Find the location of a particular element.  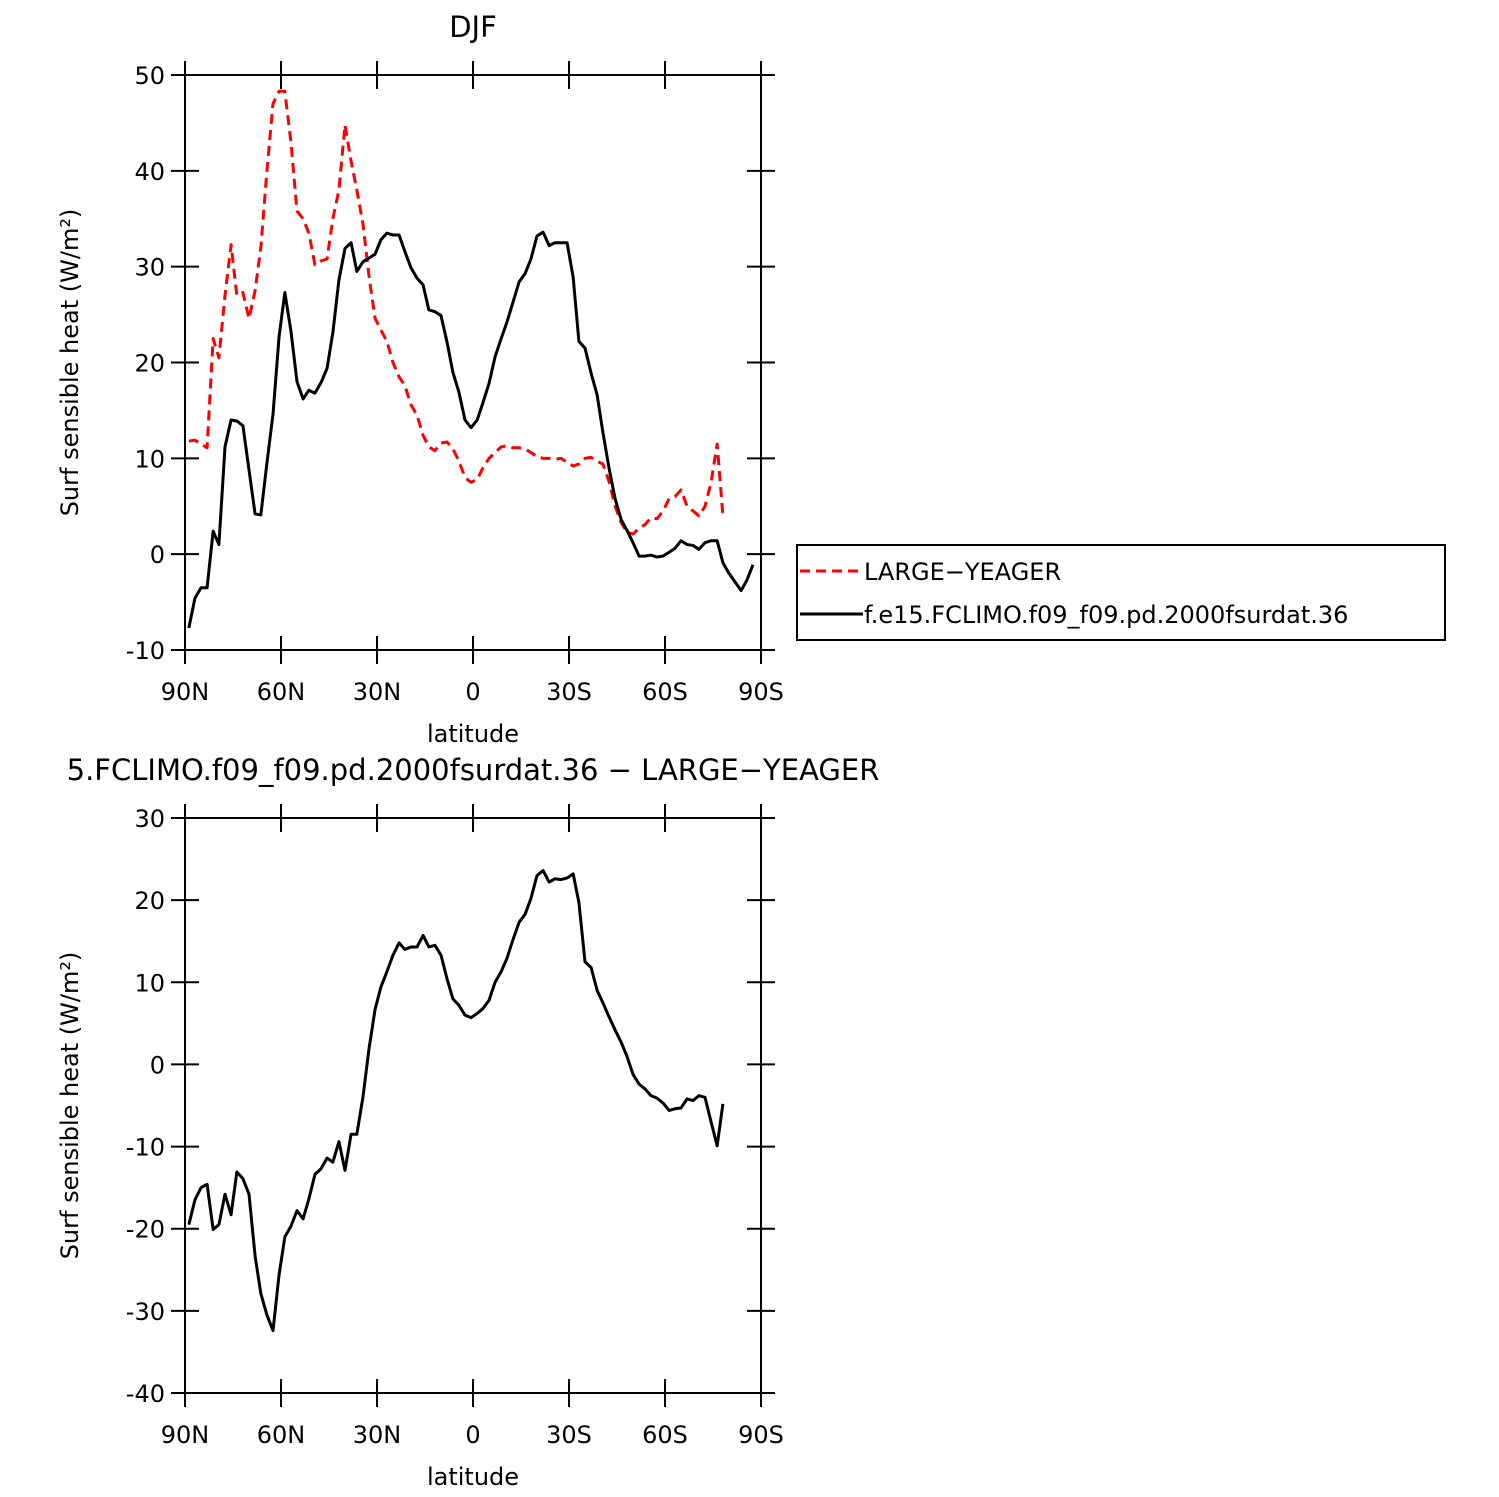

y-tick-label: -40 is located at coordinates (145, 1394).